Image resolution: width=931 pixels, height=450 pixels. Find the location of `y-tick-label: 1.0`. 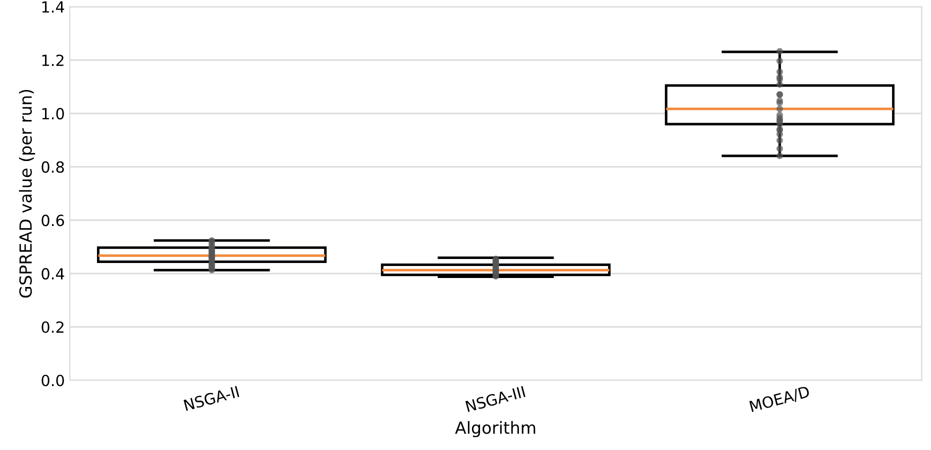

y-tick-label: 1.0 is located at coordinates (53, 114).